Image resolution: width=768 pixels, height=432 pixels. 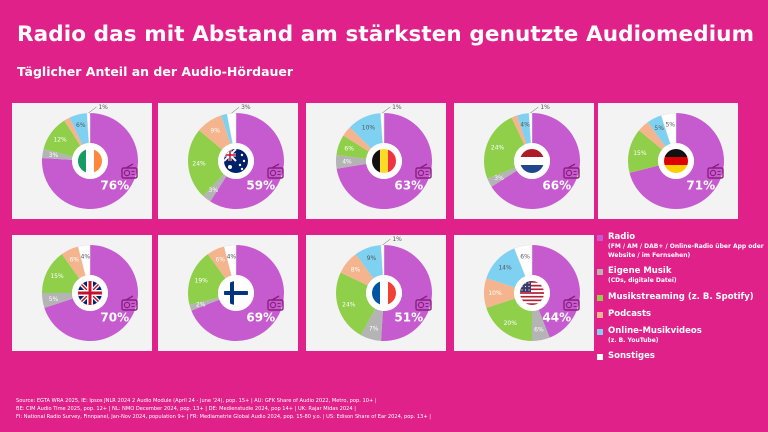 I want to click on donut-chart: 69% 2% 19% 6% 4%, so click(x=236, y=292).